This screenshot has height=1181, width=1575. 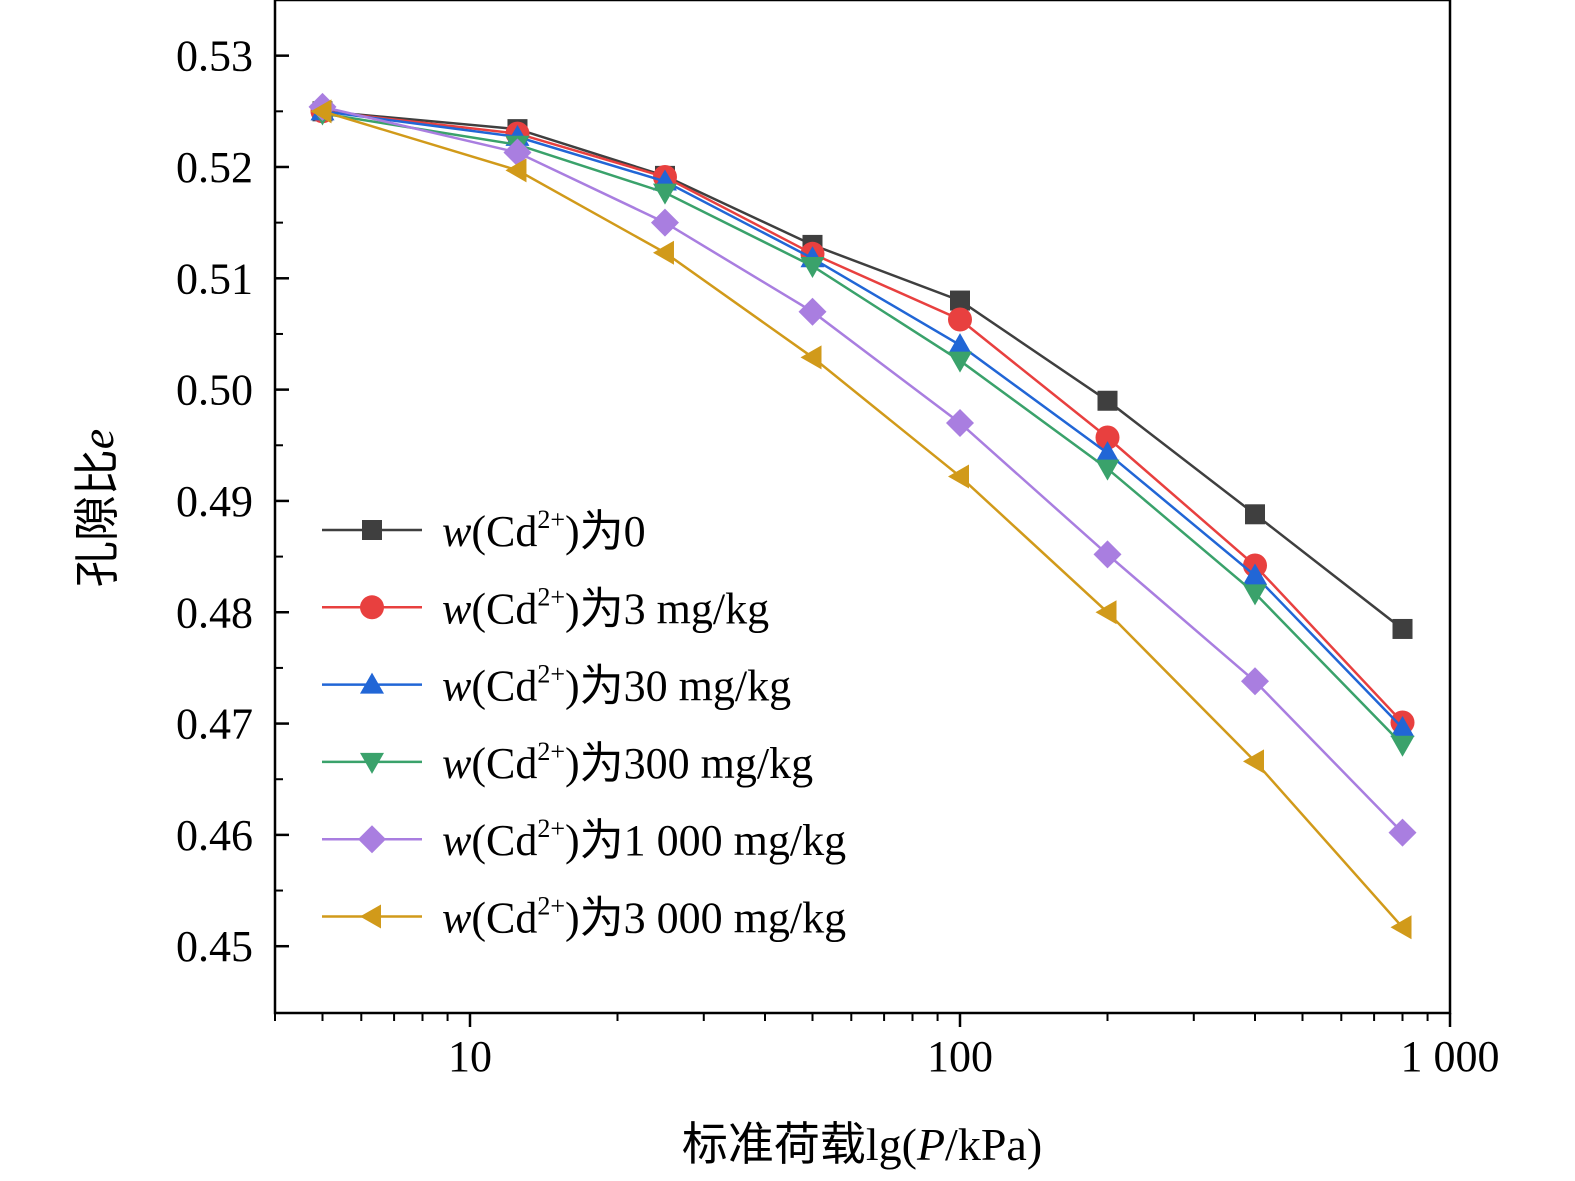 I want to click on y-tick-label: 0.49, so click(x=214, y=501).